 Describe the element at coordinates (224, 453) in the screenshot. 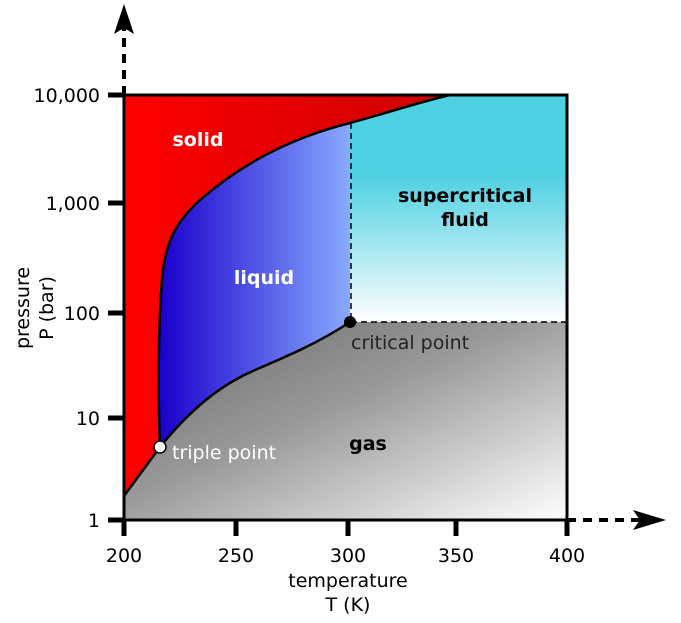

I see `triple-point-label: triple point` at that location.